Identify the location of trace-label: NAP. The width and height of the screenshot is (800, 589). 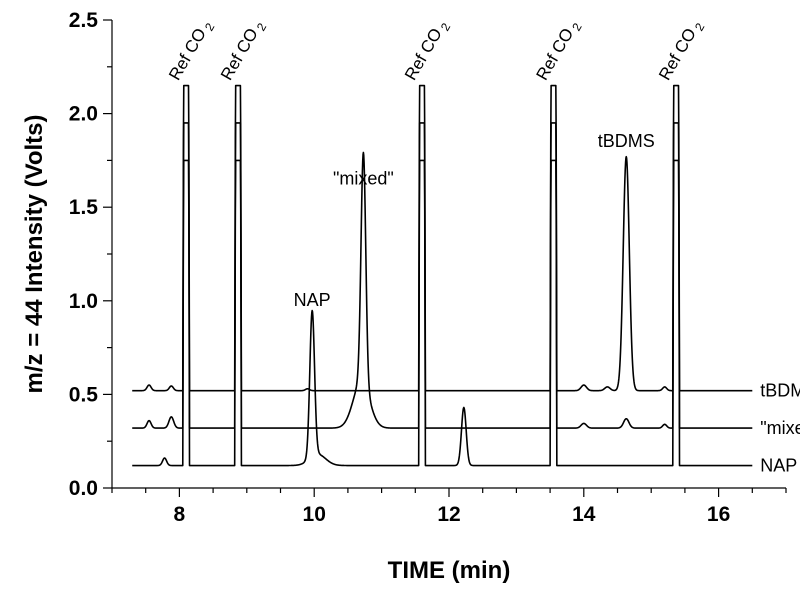
(778, 466).